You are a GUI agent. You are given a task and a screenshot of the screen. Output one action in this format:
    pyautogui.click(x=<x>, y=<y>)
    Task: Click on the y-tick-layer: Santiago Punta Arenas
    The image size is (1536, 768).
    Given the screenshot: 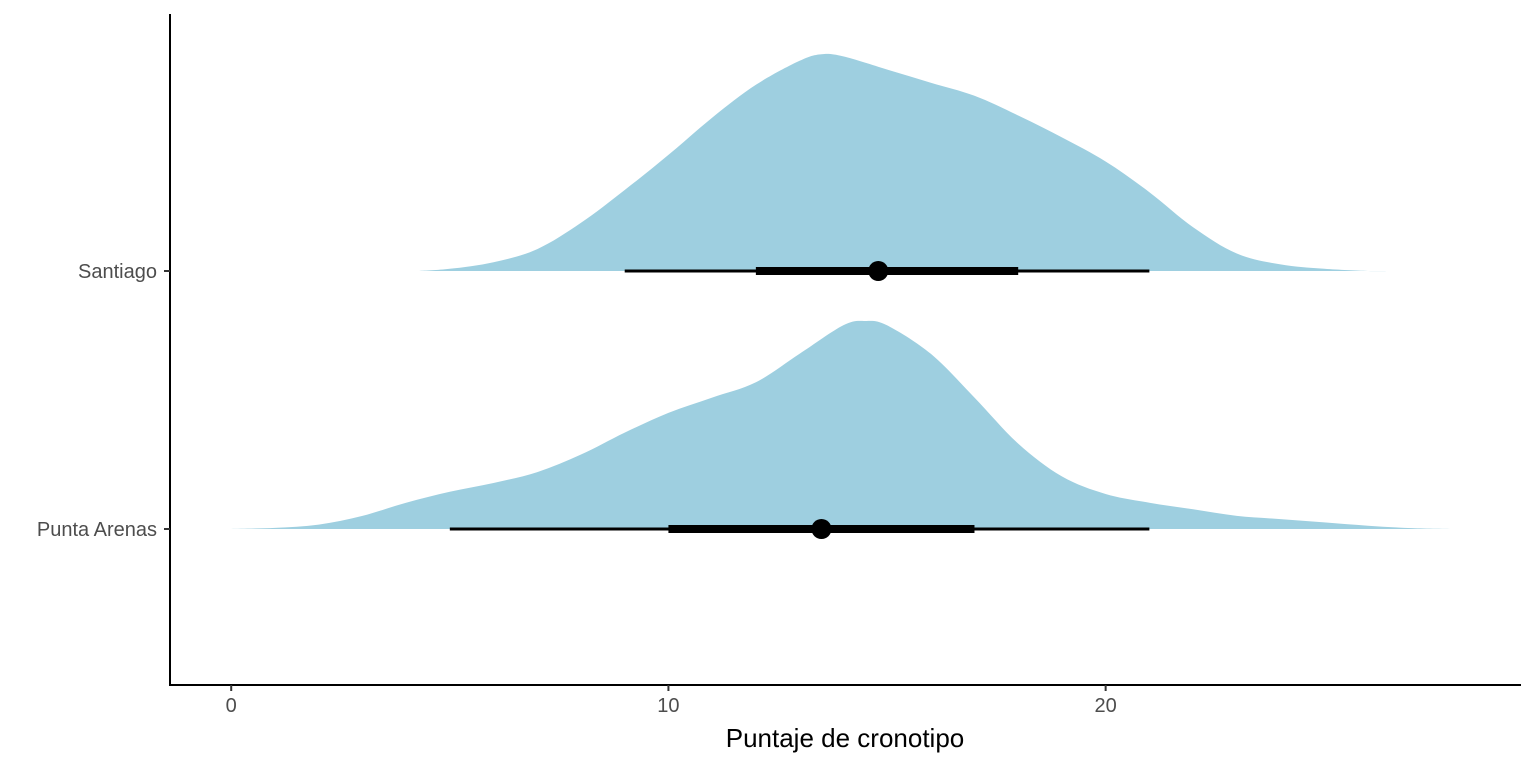 What is the action you would take?
    pyautogui.click(x=103, y=401)
    